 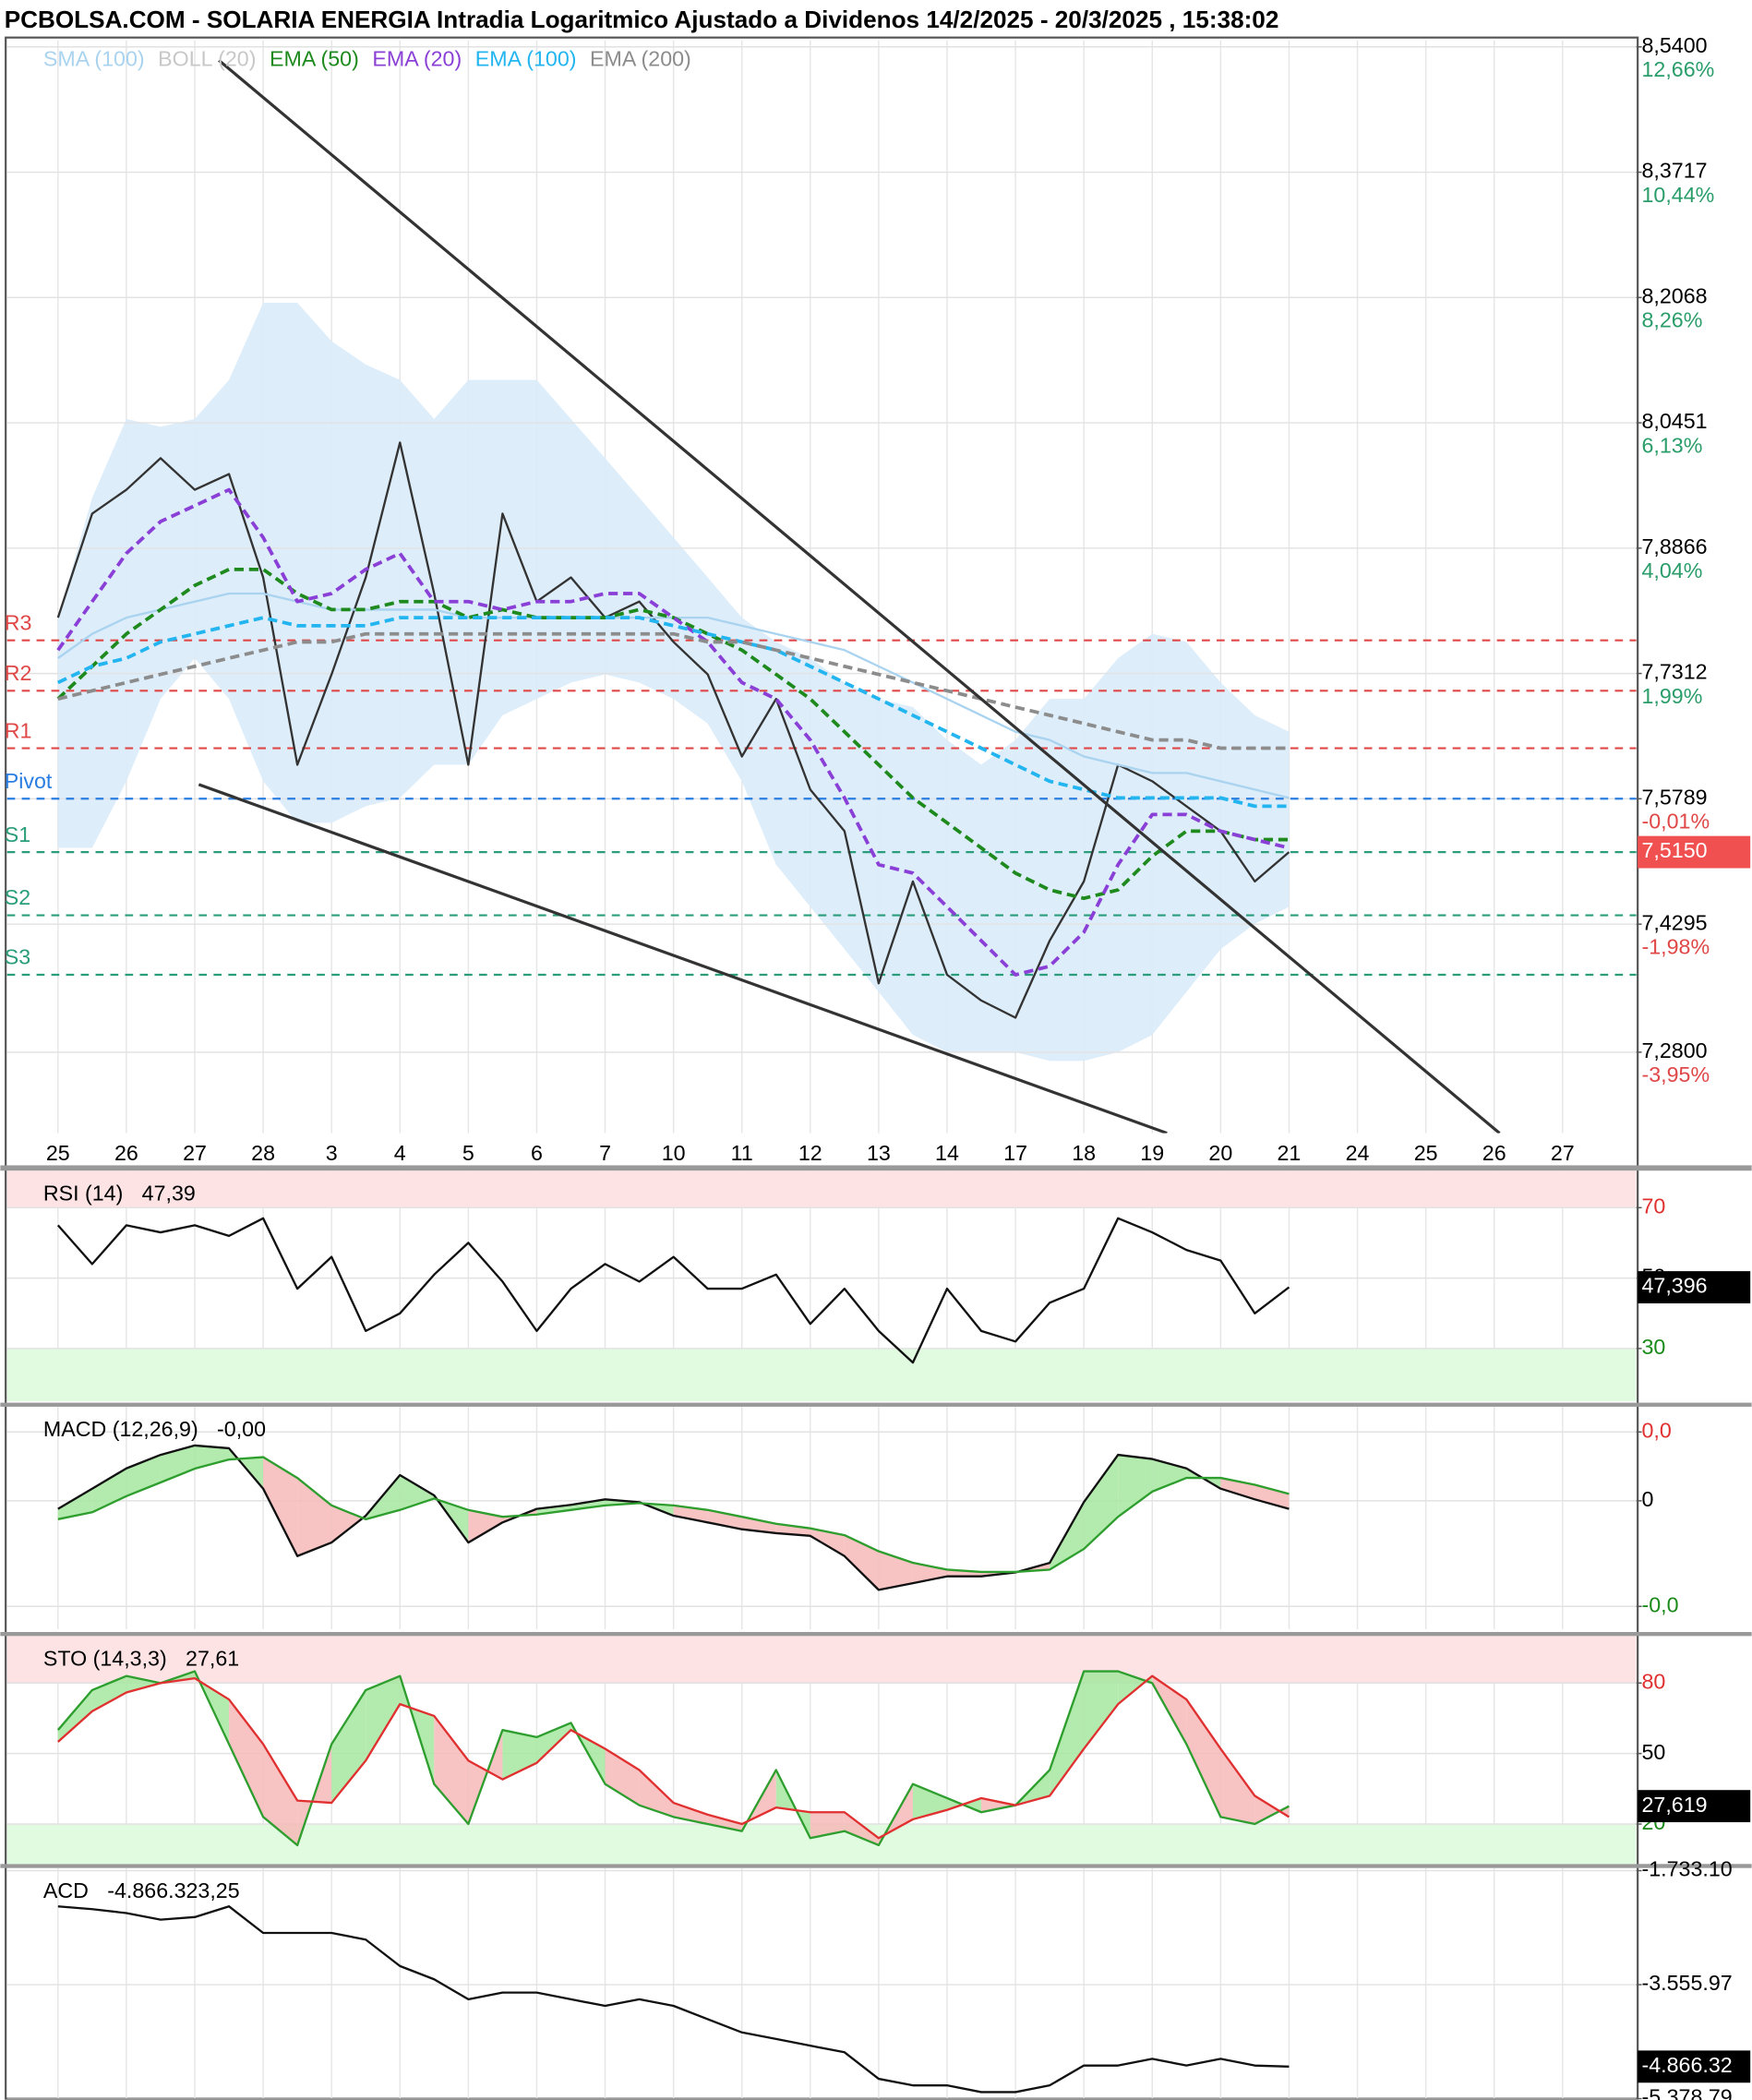 I want to click on level-label: S2, so click(x=17, y=897).